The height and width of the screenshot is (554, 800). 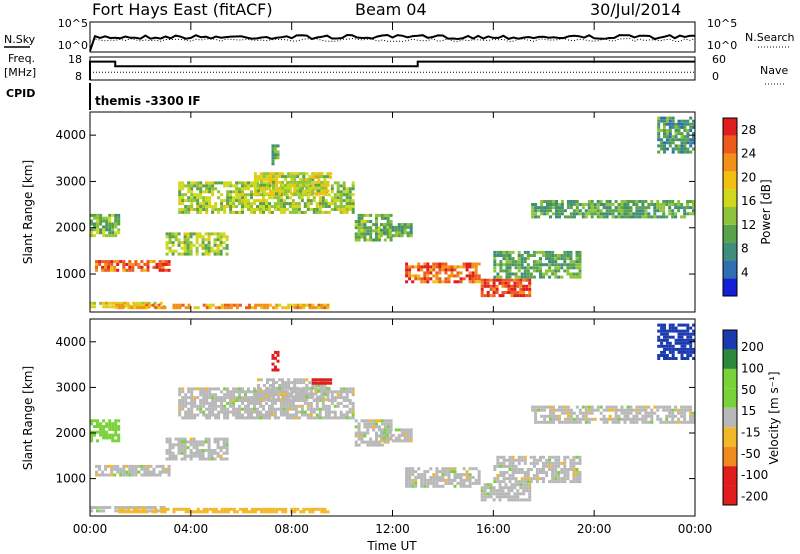 I want to click on noise-sky-line, so click(x=392, y=42).